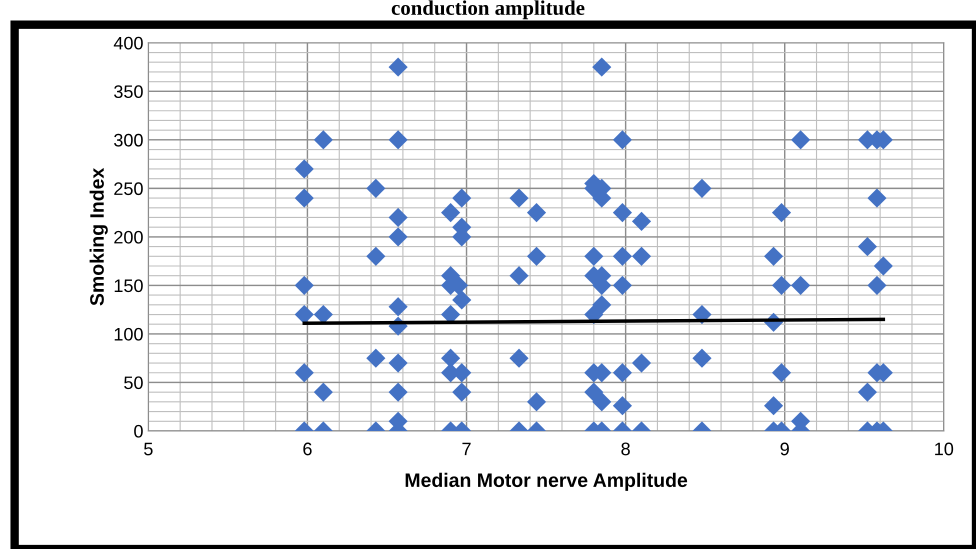  I want to click on y-tick-label: 50, so click(133, 383).